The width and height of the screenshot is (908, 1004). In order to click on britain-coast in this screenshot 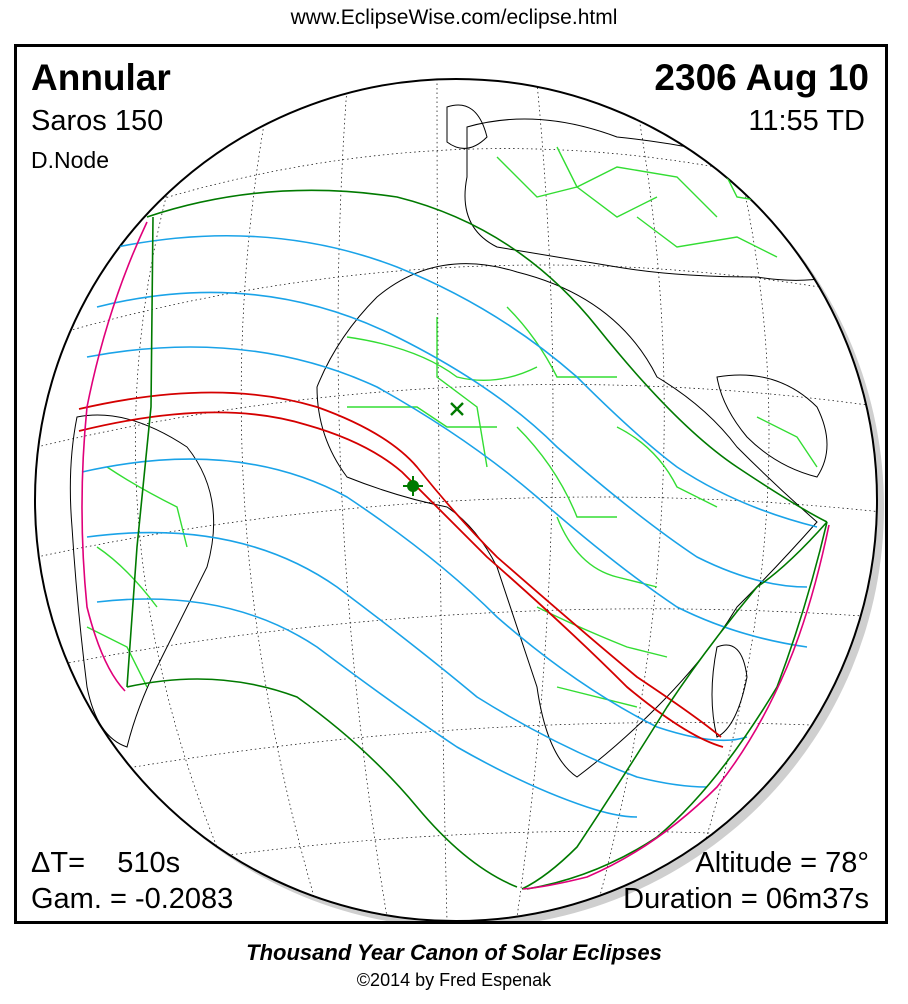, I will do `click(467, 126)`.